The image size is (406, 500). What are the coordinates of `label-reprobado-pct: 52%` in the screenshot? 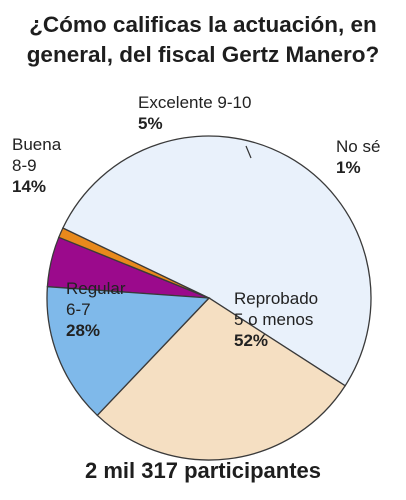 It's located at (251, 340).